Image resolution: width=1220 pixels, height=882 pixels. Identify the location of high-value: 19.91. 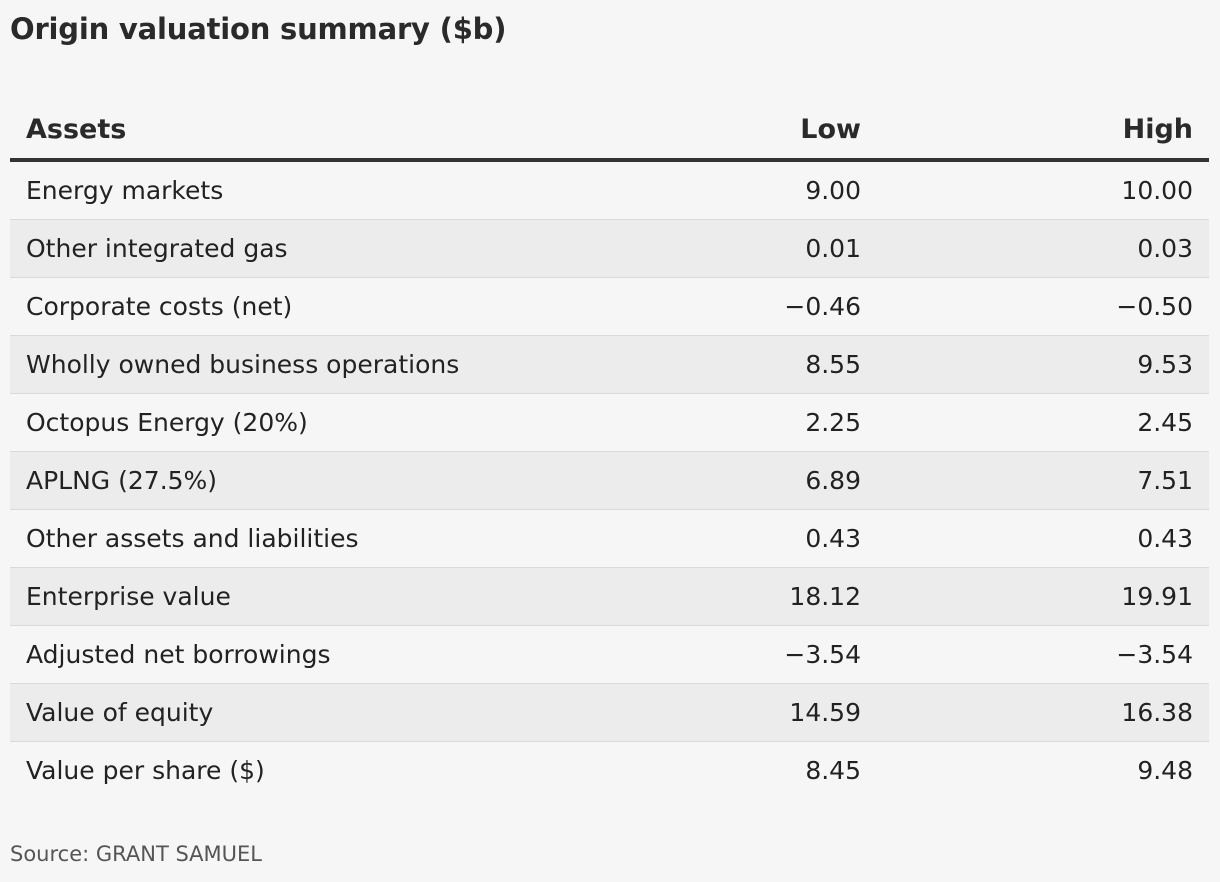
(1043, 596).